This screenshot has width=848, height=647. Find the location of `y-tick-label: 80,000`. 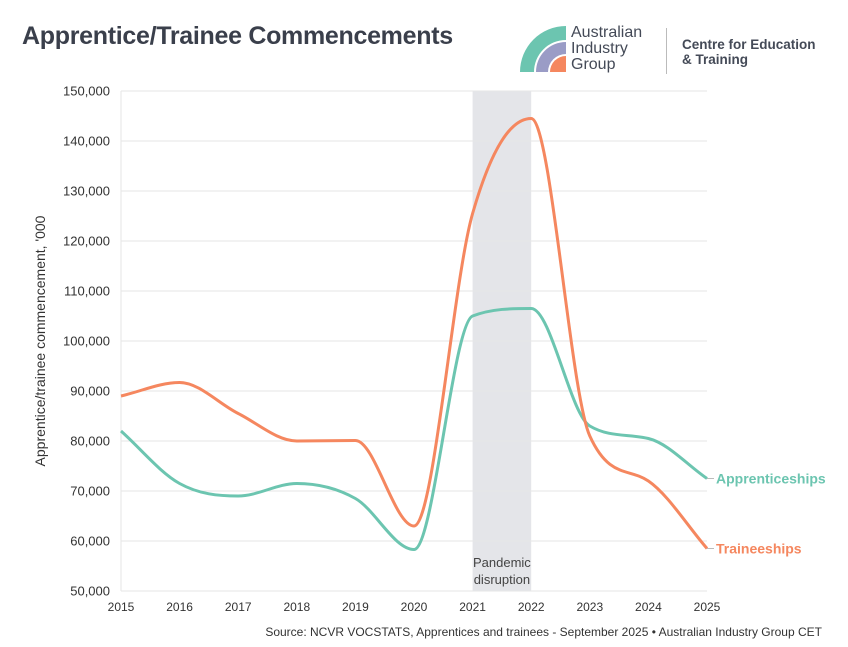

y-tick-label: 80,000 is located at coordinates (90, 441).